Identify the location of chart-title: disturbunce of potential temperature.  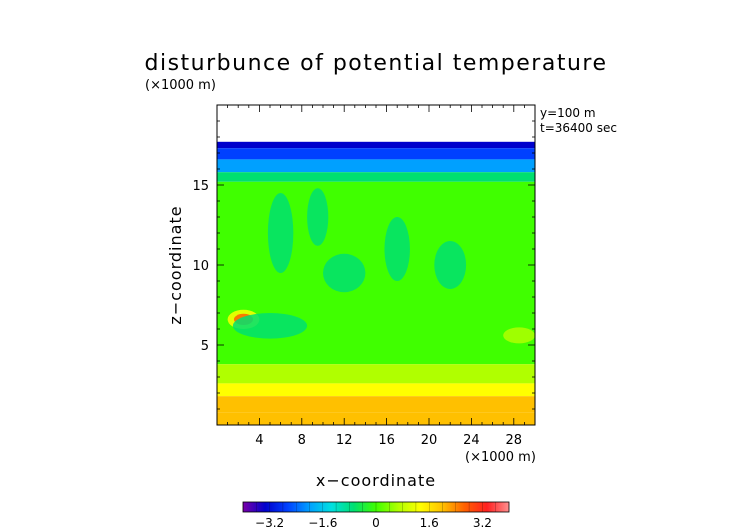
(376, 63).